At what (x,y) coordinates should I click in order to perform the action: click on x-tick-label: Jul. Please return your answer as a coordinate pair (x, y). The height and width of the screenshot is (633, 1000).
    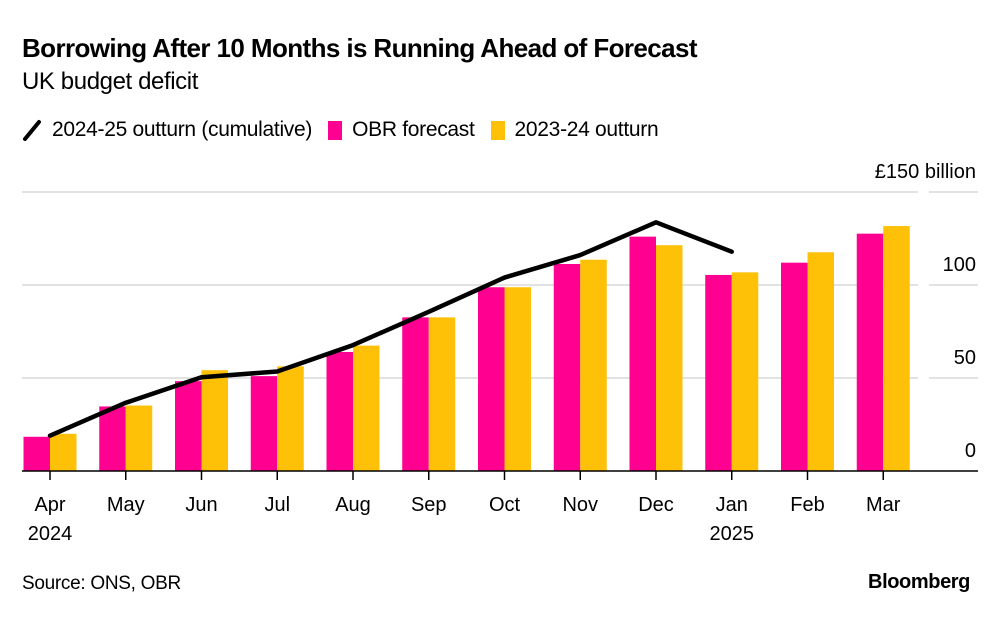
    Looking at the image, I should click on (277, 505).